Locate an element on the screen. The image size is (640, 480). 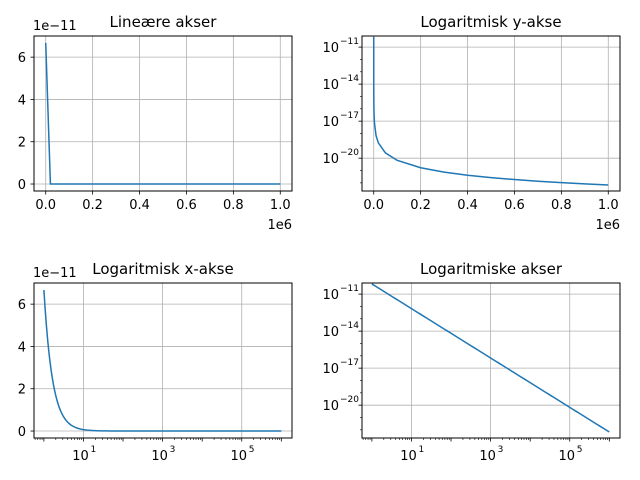
subplot-title: Logaritmiske akser is located at coordinates (491, 269).